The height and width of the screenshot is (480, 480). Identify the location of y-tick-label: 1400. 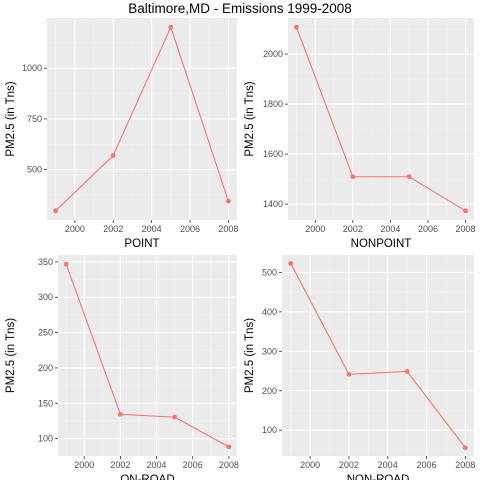
(273, 204).